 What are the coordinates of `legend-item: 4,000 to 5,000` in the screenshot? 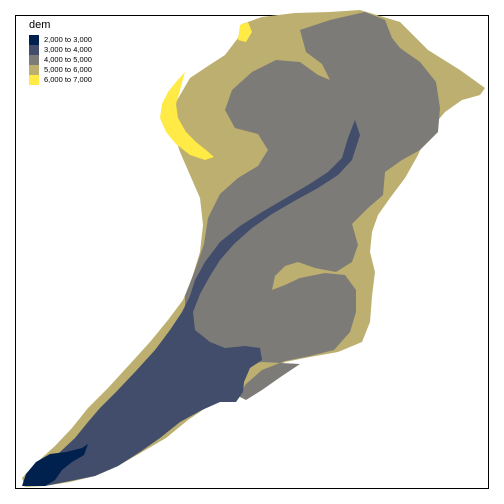 It's located at (60, 60).